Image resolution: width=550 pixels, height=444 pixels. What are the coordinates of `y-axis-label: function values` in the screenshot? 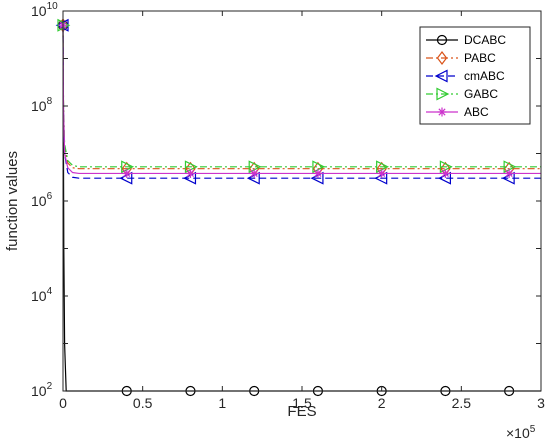 It's located at (12, 201).